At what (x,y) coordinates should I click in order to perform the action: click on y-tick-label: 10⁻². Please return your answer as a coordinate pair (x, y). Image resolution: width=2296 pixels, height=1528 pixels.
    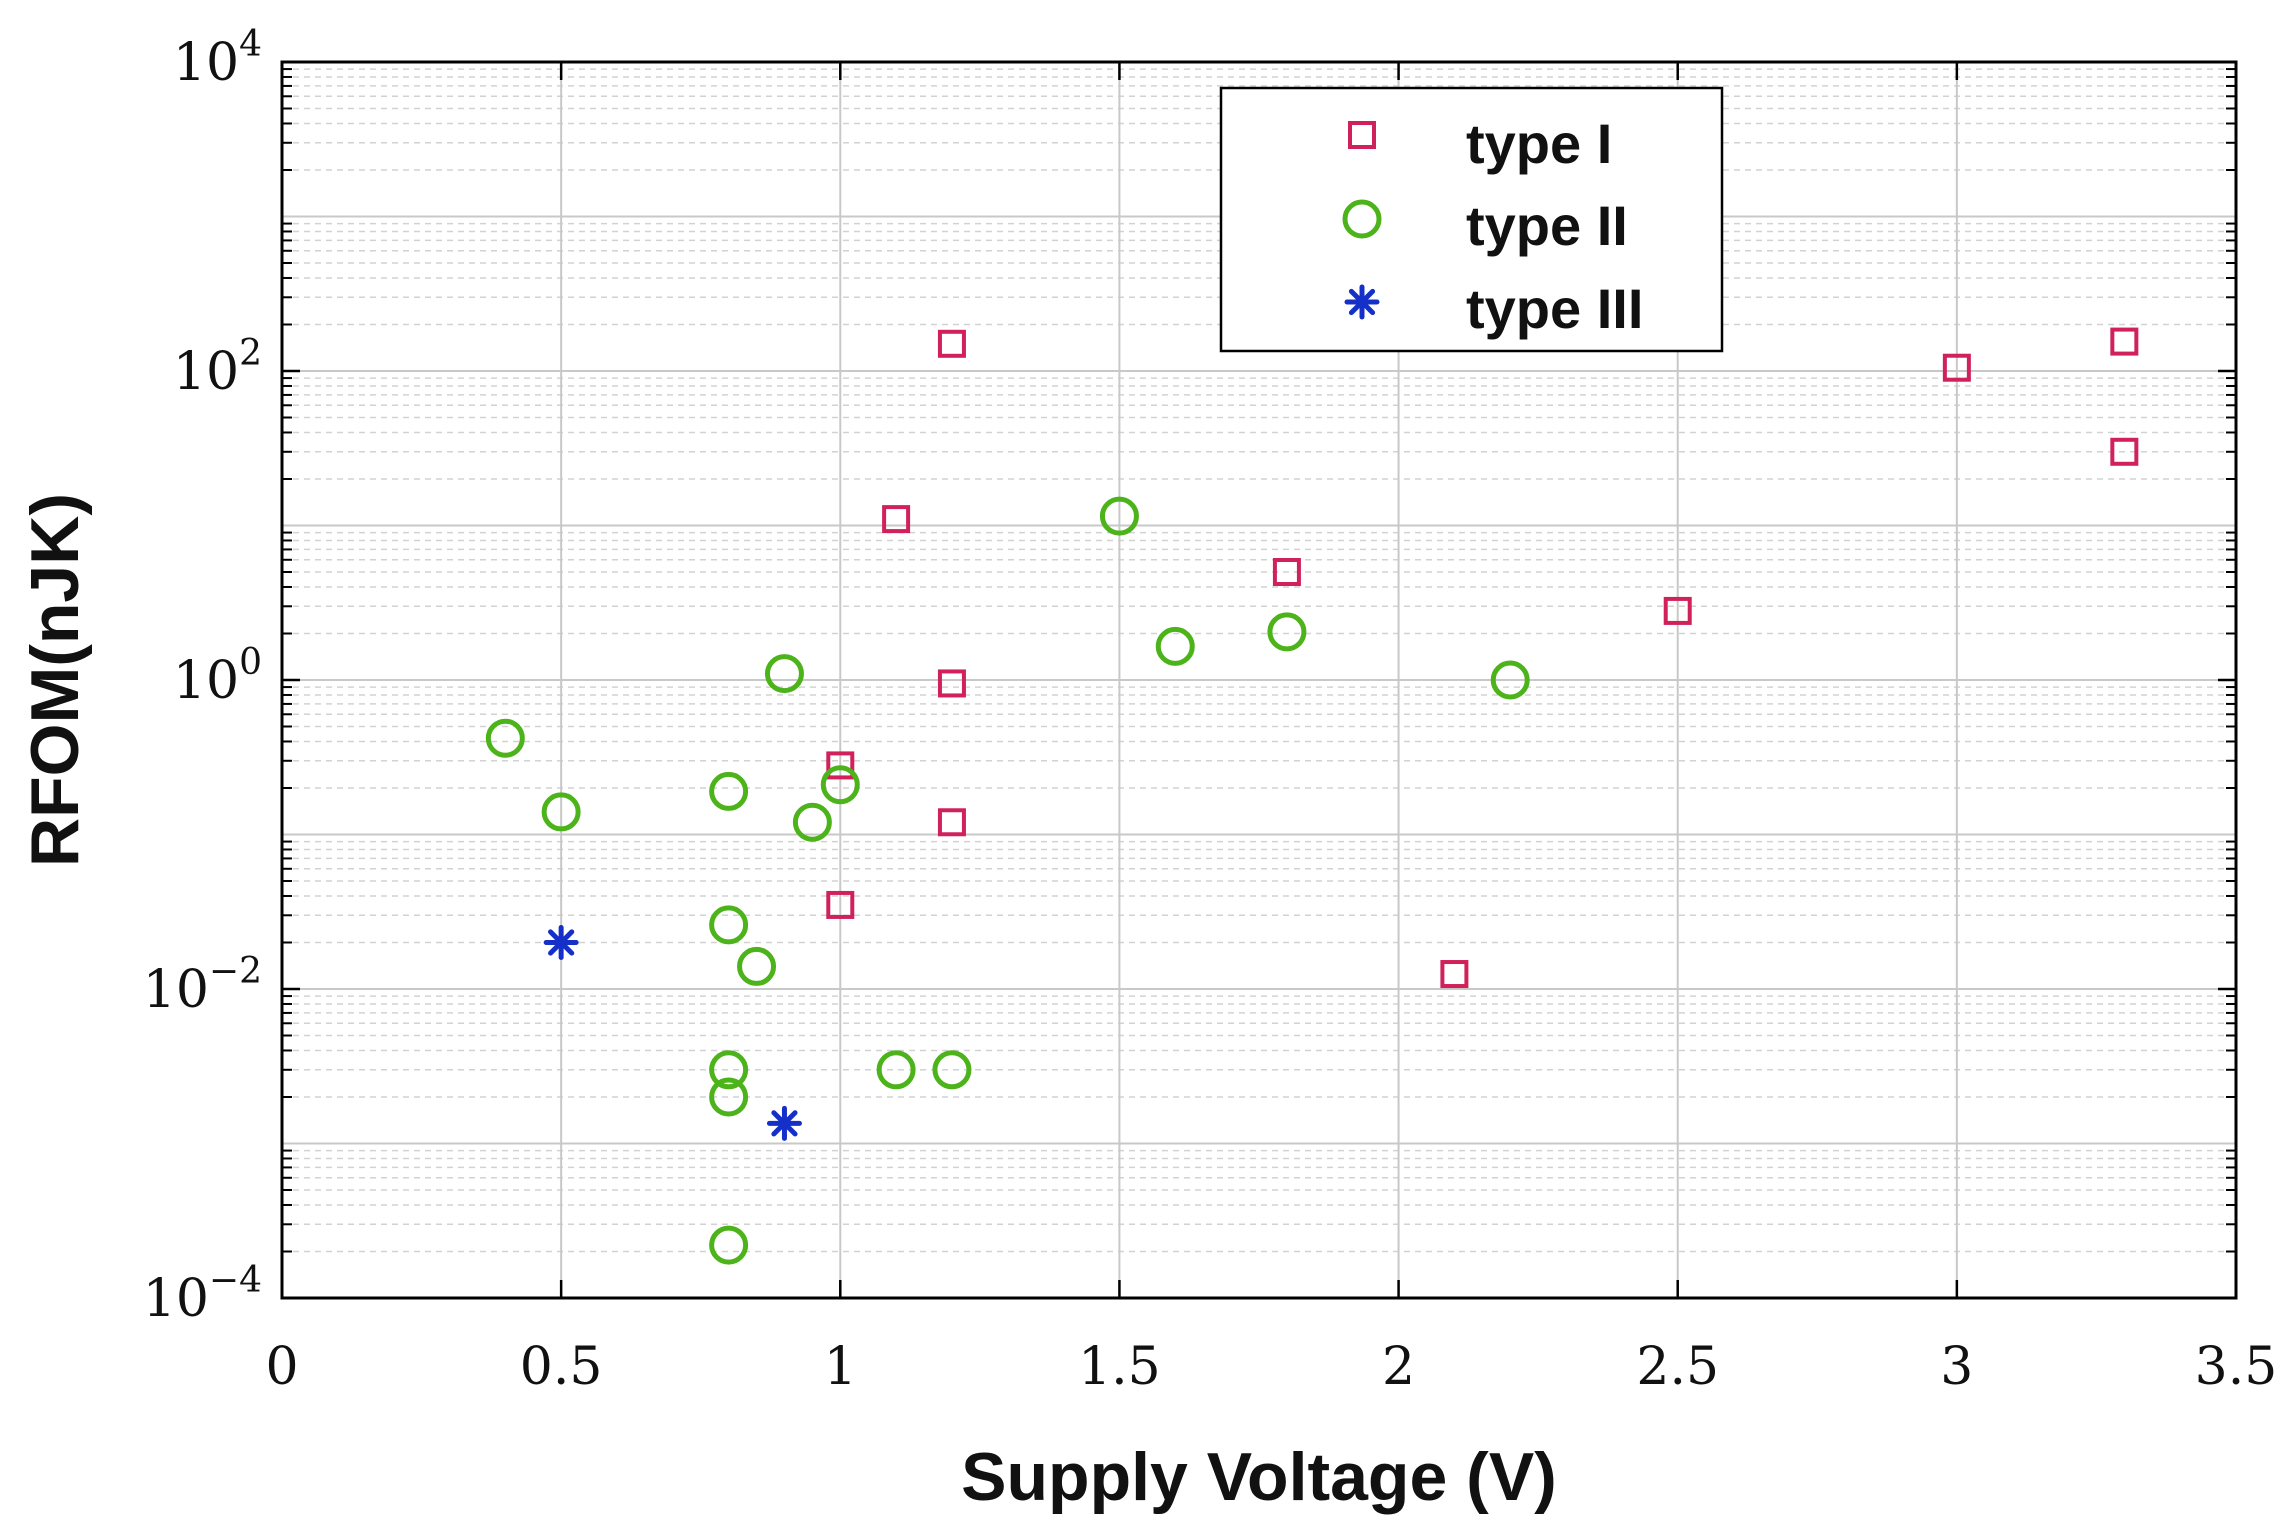
    Looking at the image, I should click on (202, 985).